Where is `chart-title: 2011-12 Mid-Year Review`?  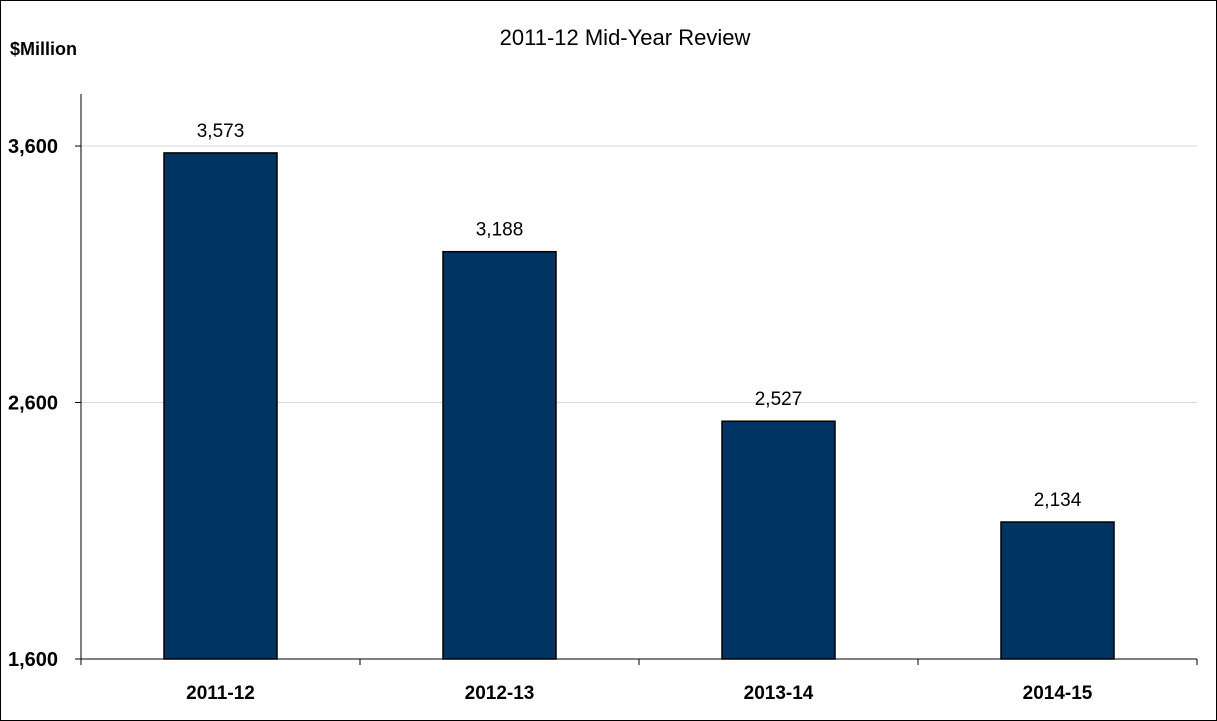
chart-title: 2011-12 Mid-Year Review is located at coordinates (625, 37).